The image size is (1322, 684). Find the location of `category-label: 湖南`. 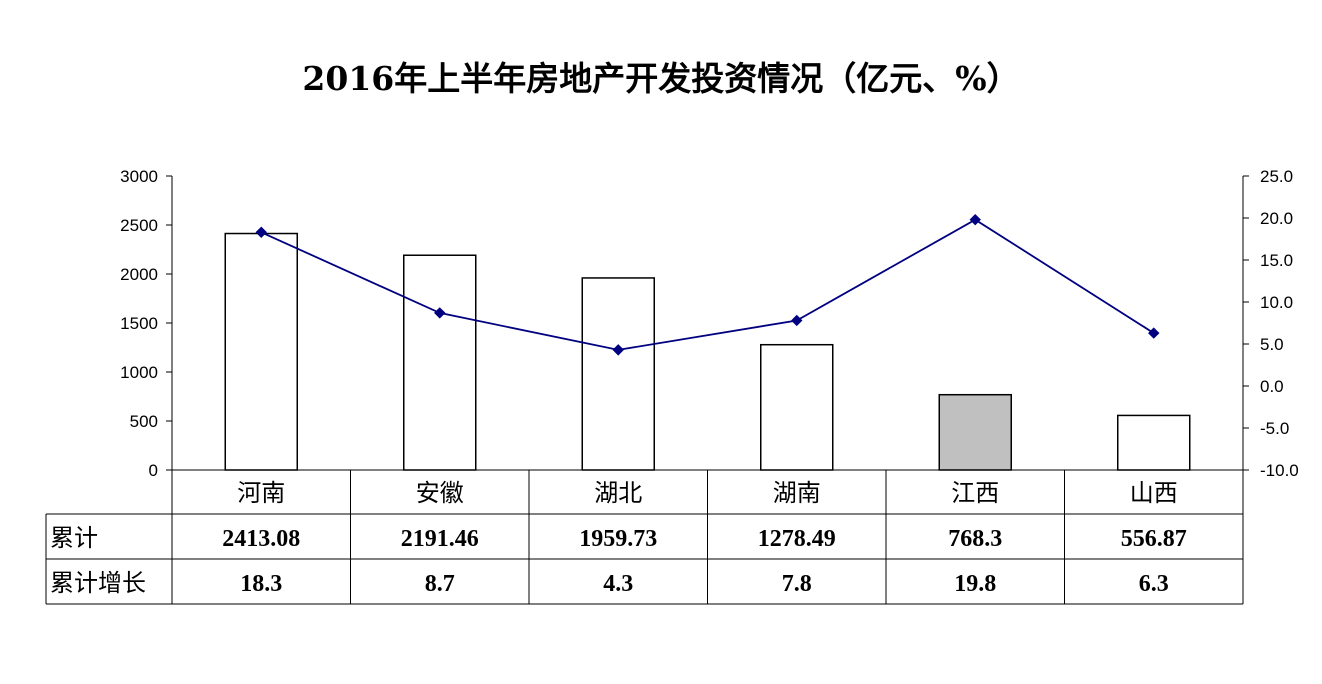

category-label: 湖南 is located at coordinates (797, 493).